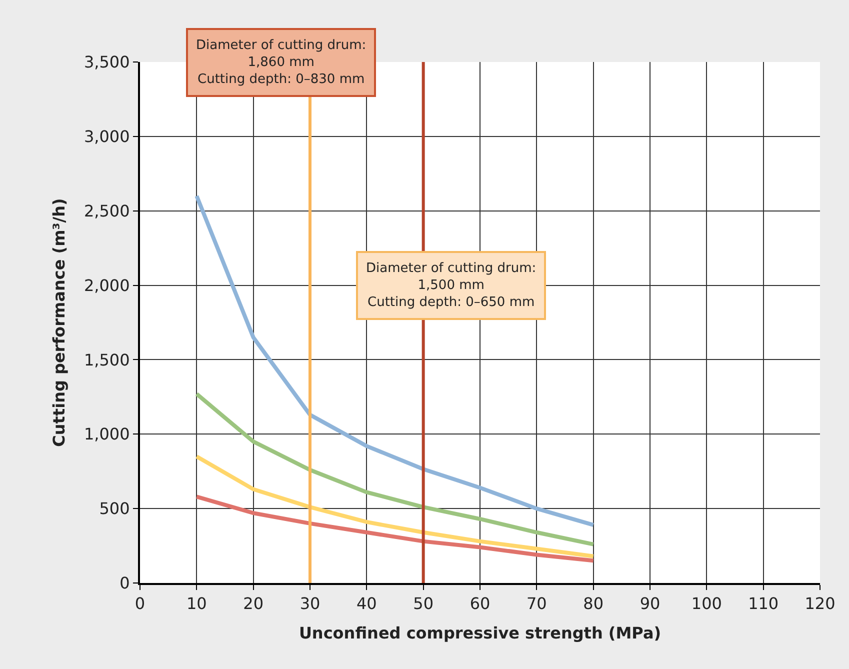 Image resolution: width=849 pixels, height=669 pixels. What do you see at coordinates (114, 508) in the screenshot?
I see `y-tick-label: 500` at bounding box center [114, 508].